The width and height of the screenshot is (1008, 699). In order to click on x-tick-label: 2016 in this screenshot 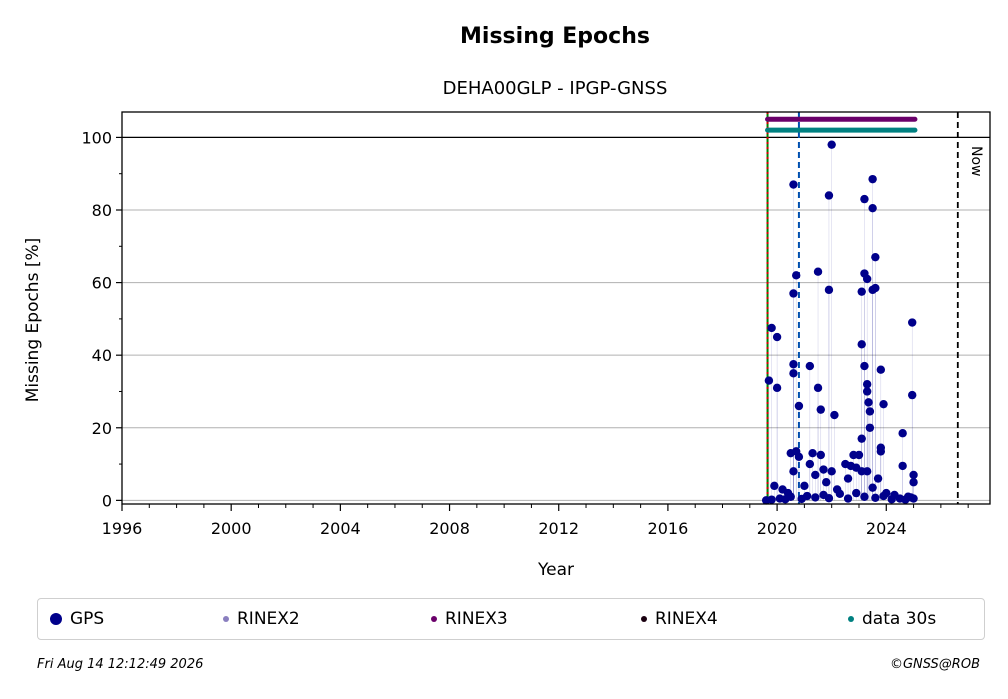, I will do `click(668, 528)`.